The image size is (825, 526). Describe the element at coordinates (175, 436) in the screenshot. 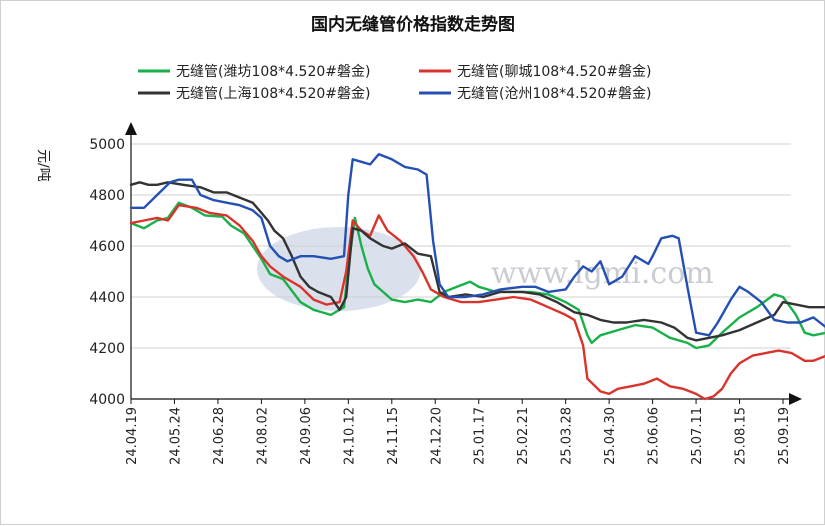

I see `x-tick-label: 24.05.24` at that location.